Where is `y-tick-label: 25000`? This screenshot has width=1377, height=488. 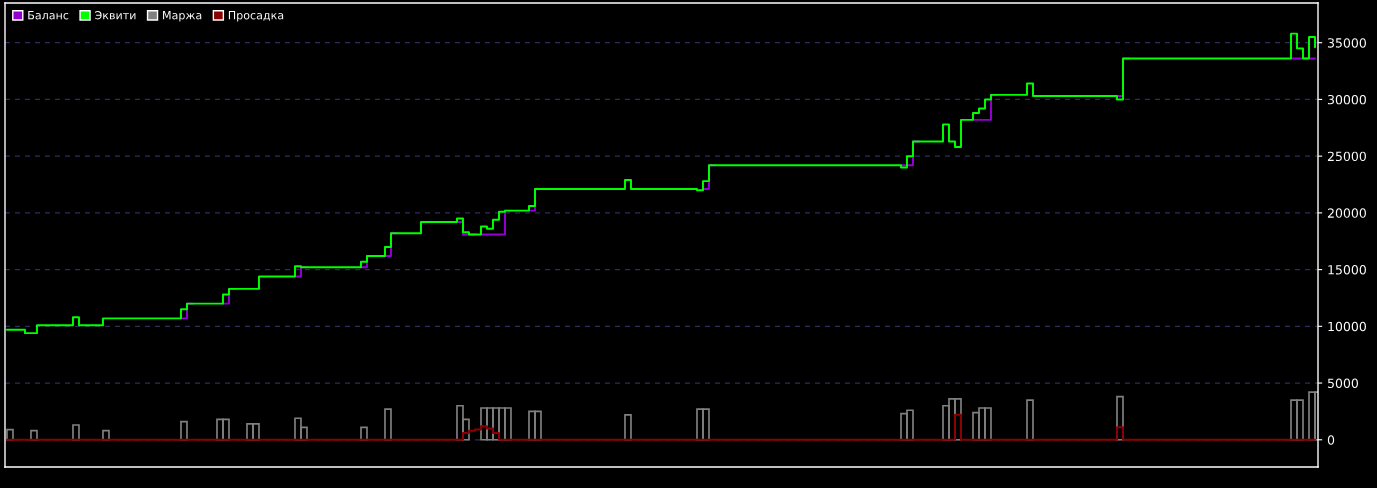
y-tick-label: 25000 is located at coordinates (1346, 156).